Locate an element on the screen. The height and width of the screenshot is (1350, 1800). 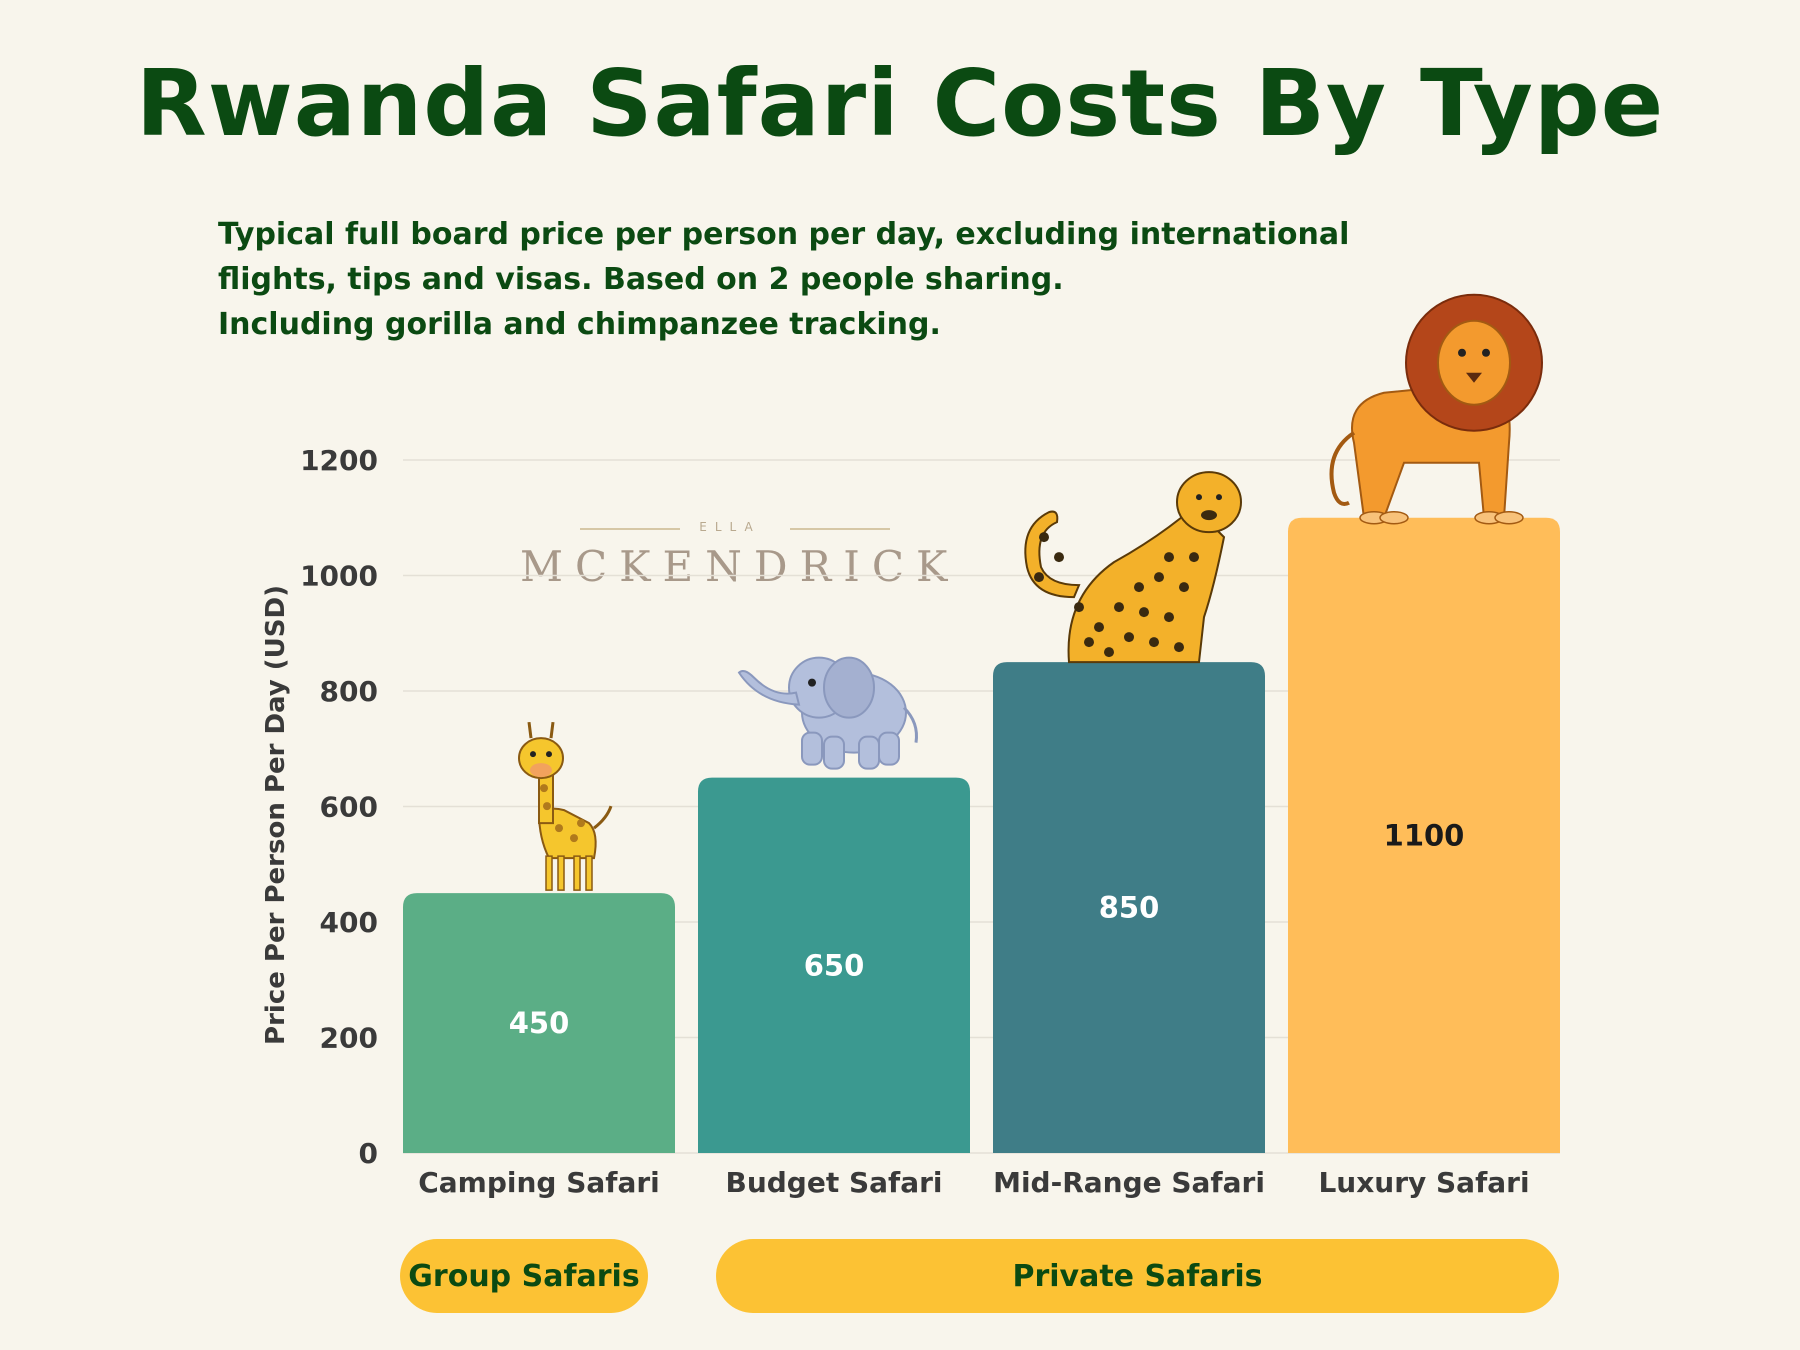
data-label: 850 is located at coordinates (1129, 908).